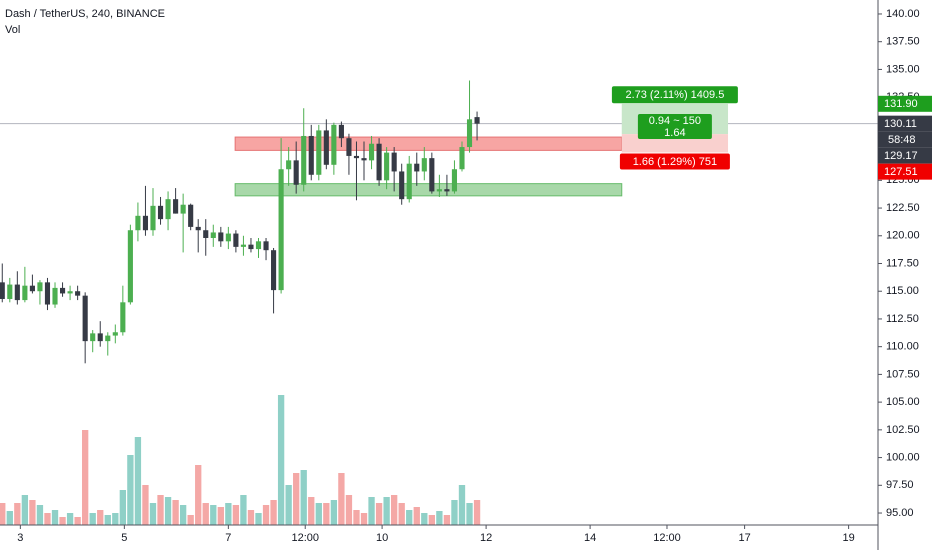 Image resolution: width=932 pixels, height=550 pixels. I want to click on y-tick-label: 115.00, so click(902, 291).